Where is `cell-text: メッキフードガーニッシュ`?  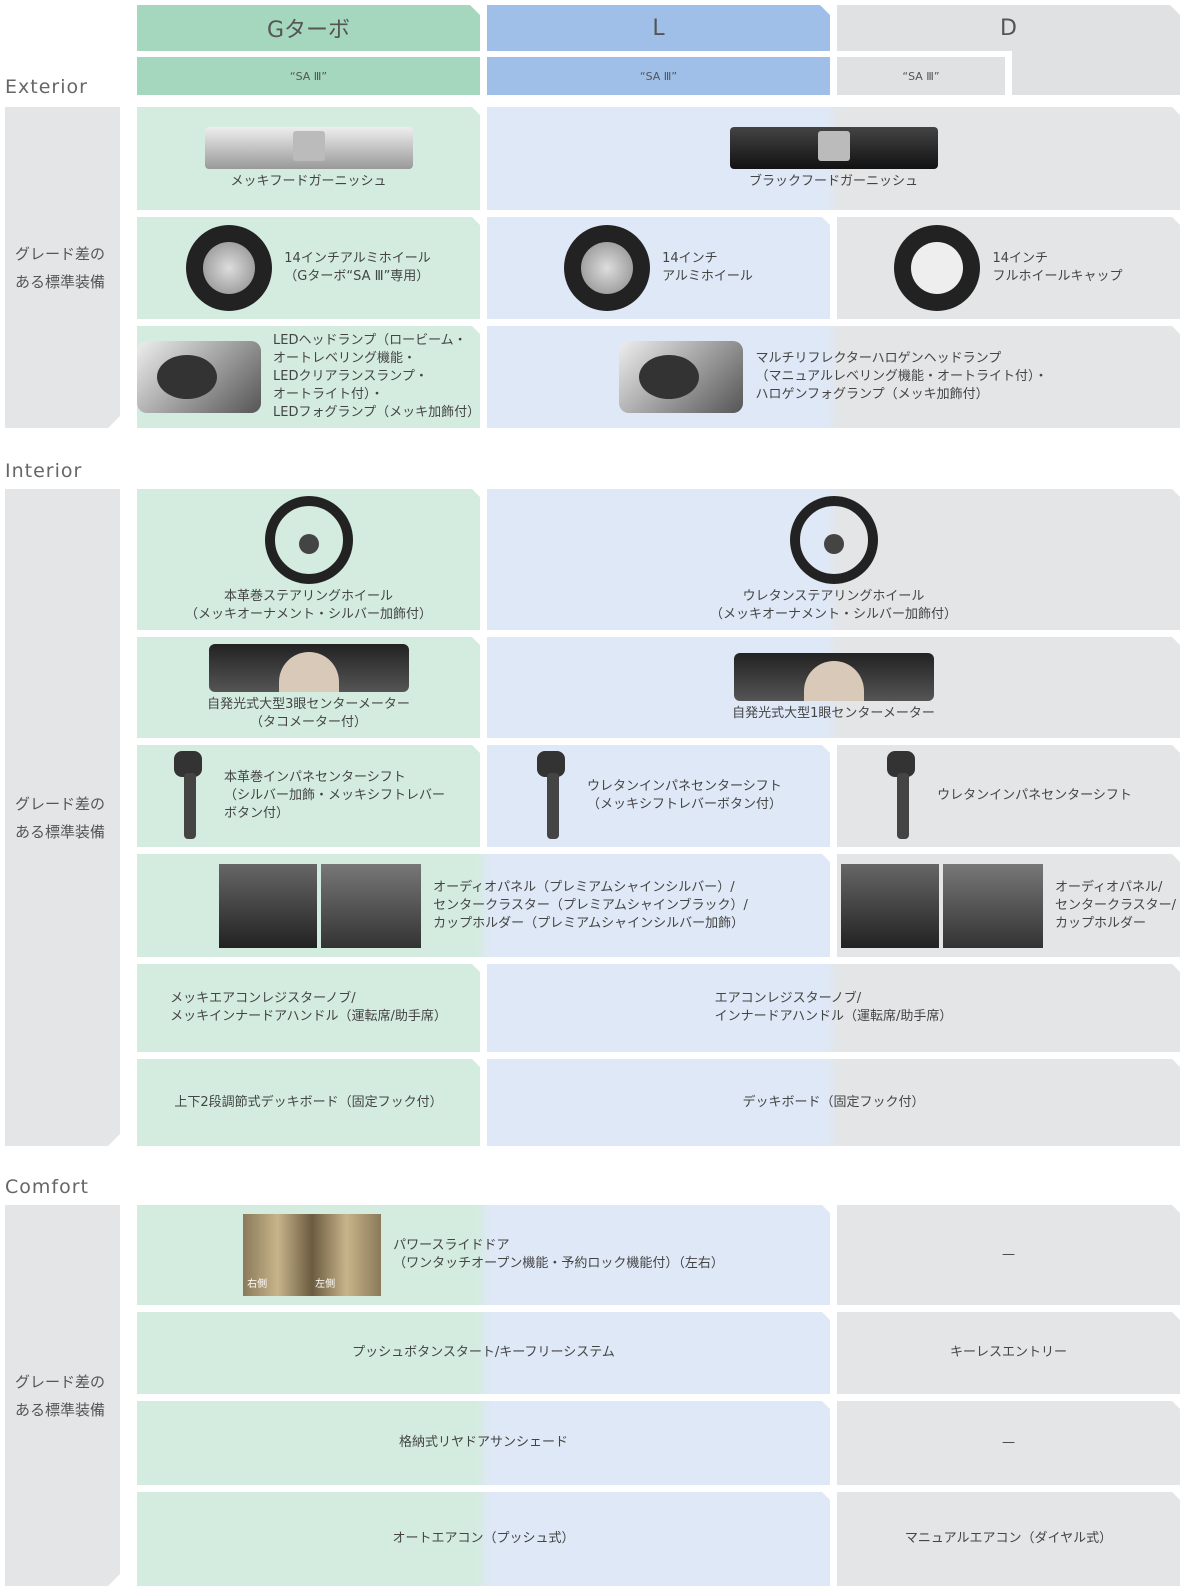 cell-text: メッキフードガーニッシュ is located at coordinates (308, 181).